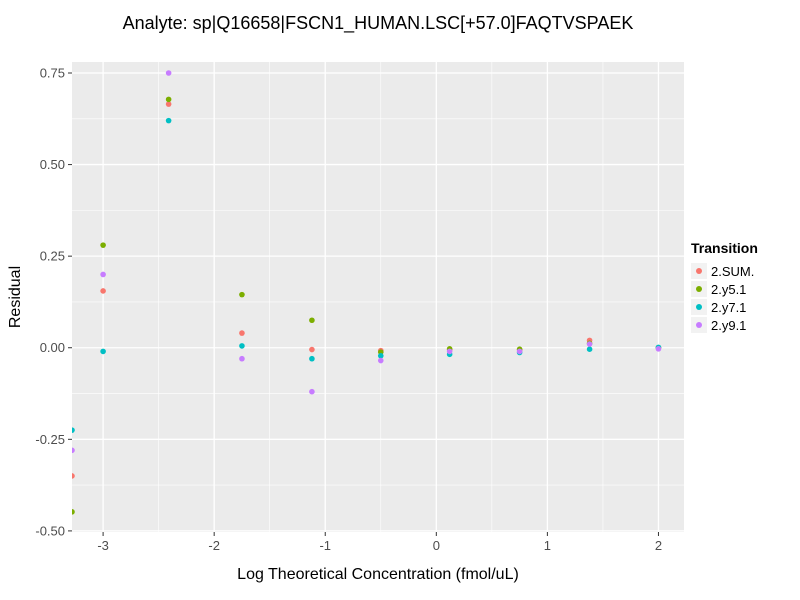 The image size is (800, 600). I want to click on legend-title: Transition, so click(724, 248).